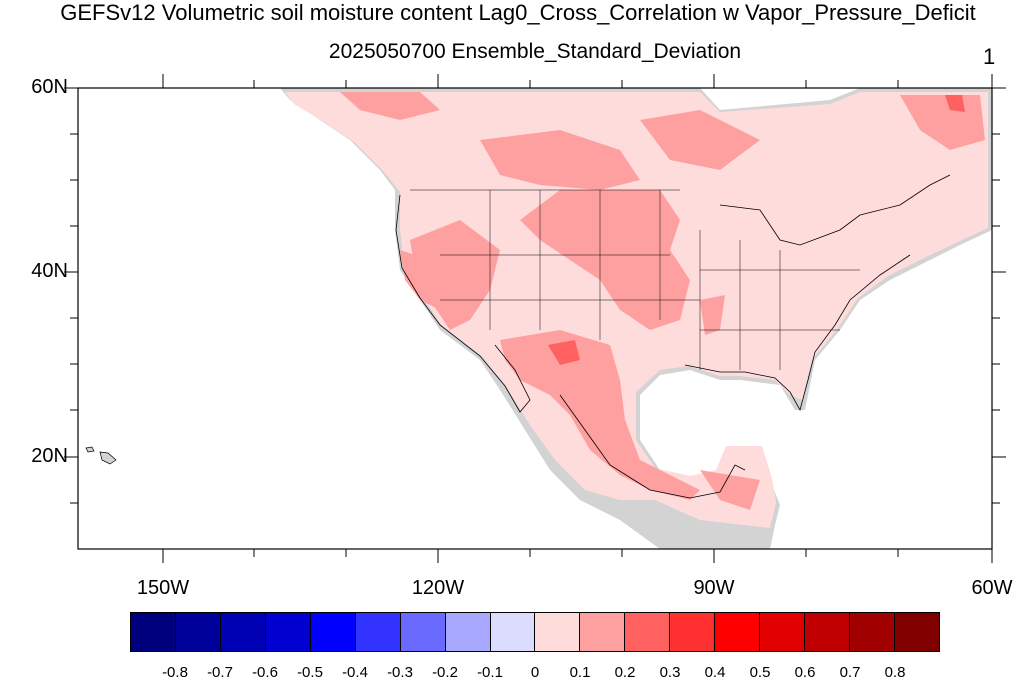 The height and width of the screenshot is (681, 1024). What do you see at coordinates (560, 160) in the screenshot?
I see `patch-canada` at bounding box center [560, 160].